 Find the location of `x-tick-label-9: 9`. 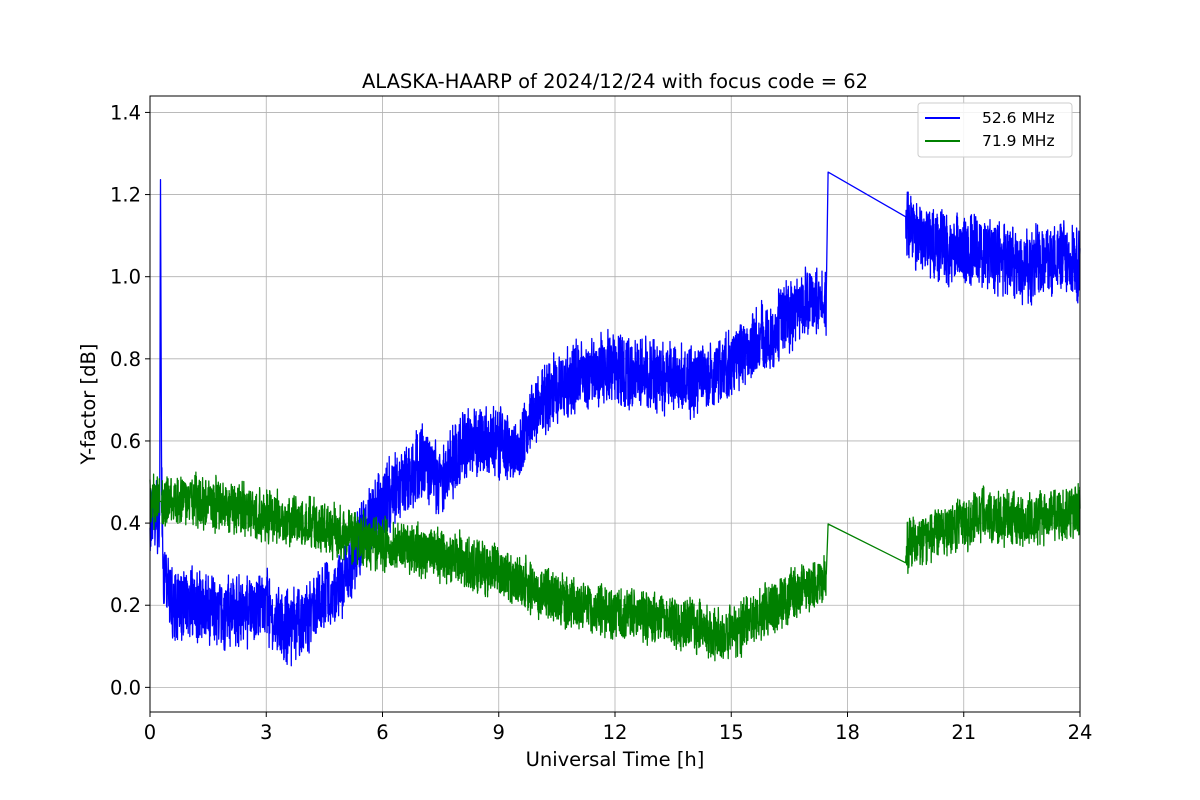

x-tick-label-9: 9 is located at coordinates (499, 732).